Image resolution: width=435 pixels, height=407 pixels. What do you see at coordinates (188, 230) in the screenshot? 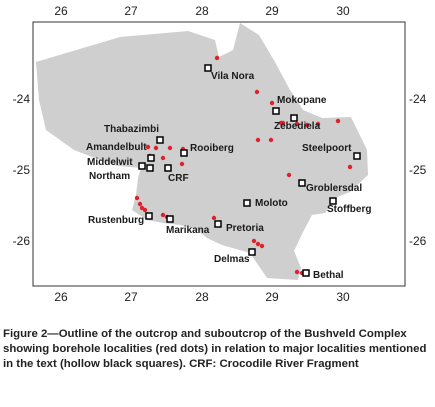
I see `locality-label: Marikana` at bounding box center [188, 230].